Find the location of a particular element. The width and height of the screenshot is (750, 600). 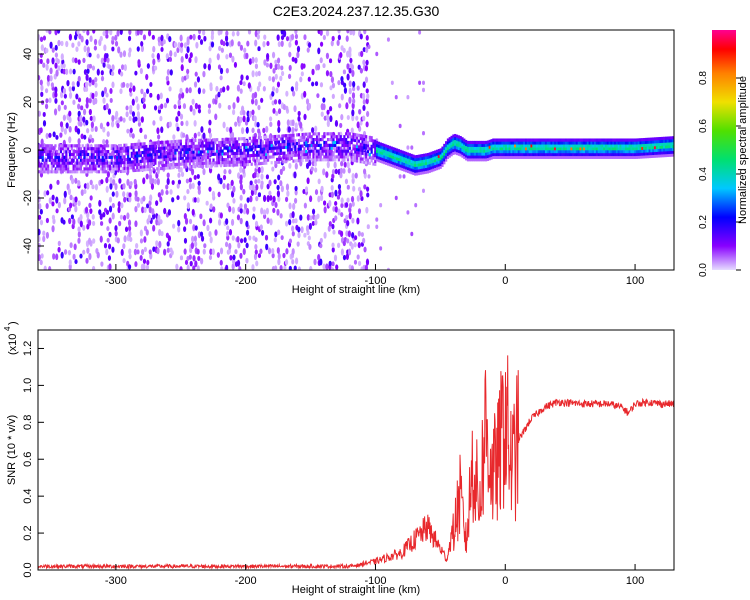

x-tick-label: -300 is located at coordinates (116, 281).